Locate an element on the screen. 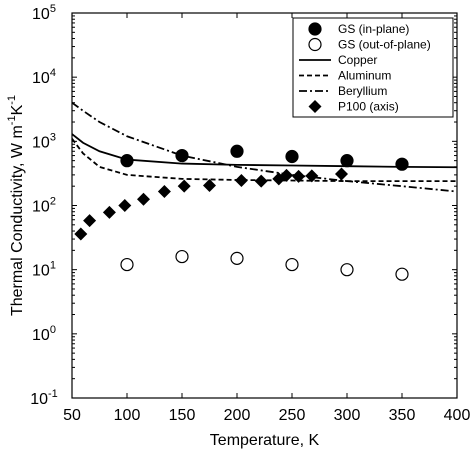 This screenshot has width=474, height=457. legend-label: GS (in-plane) is located at coordinates (373, 29).